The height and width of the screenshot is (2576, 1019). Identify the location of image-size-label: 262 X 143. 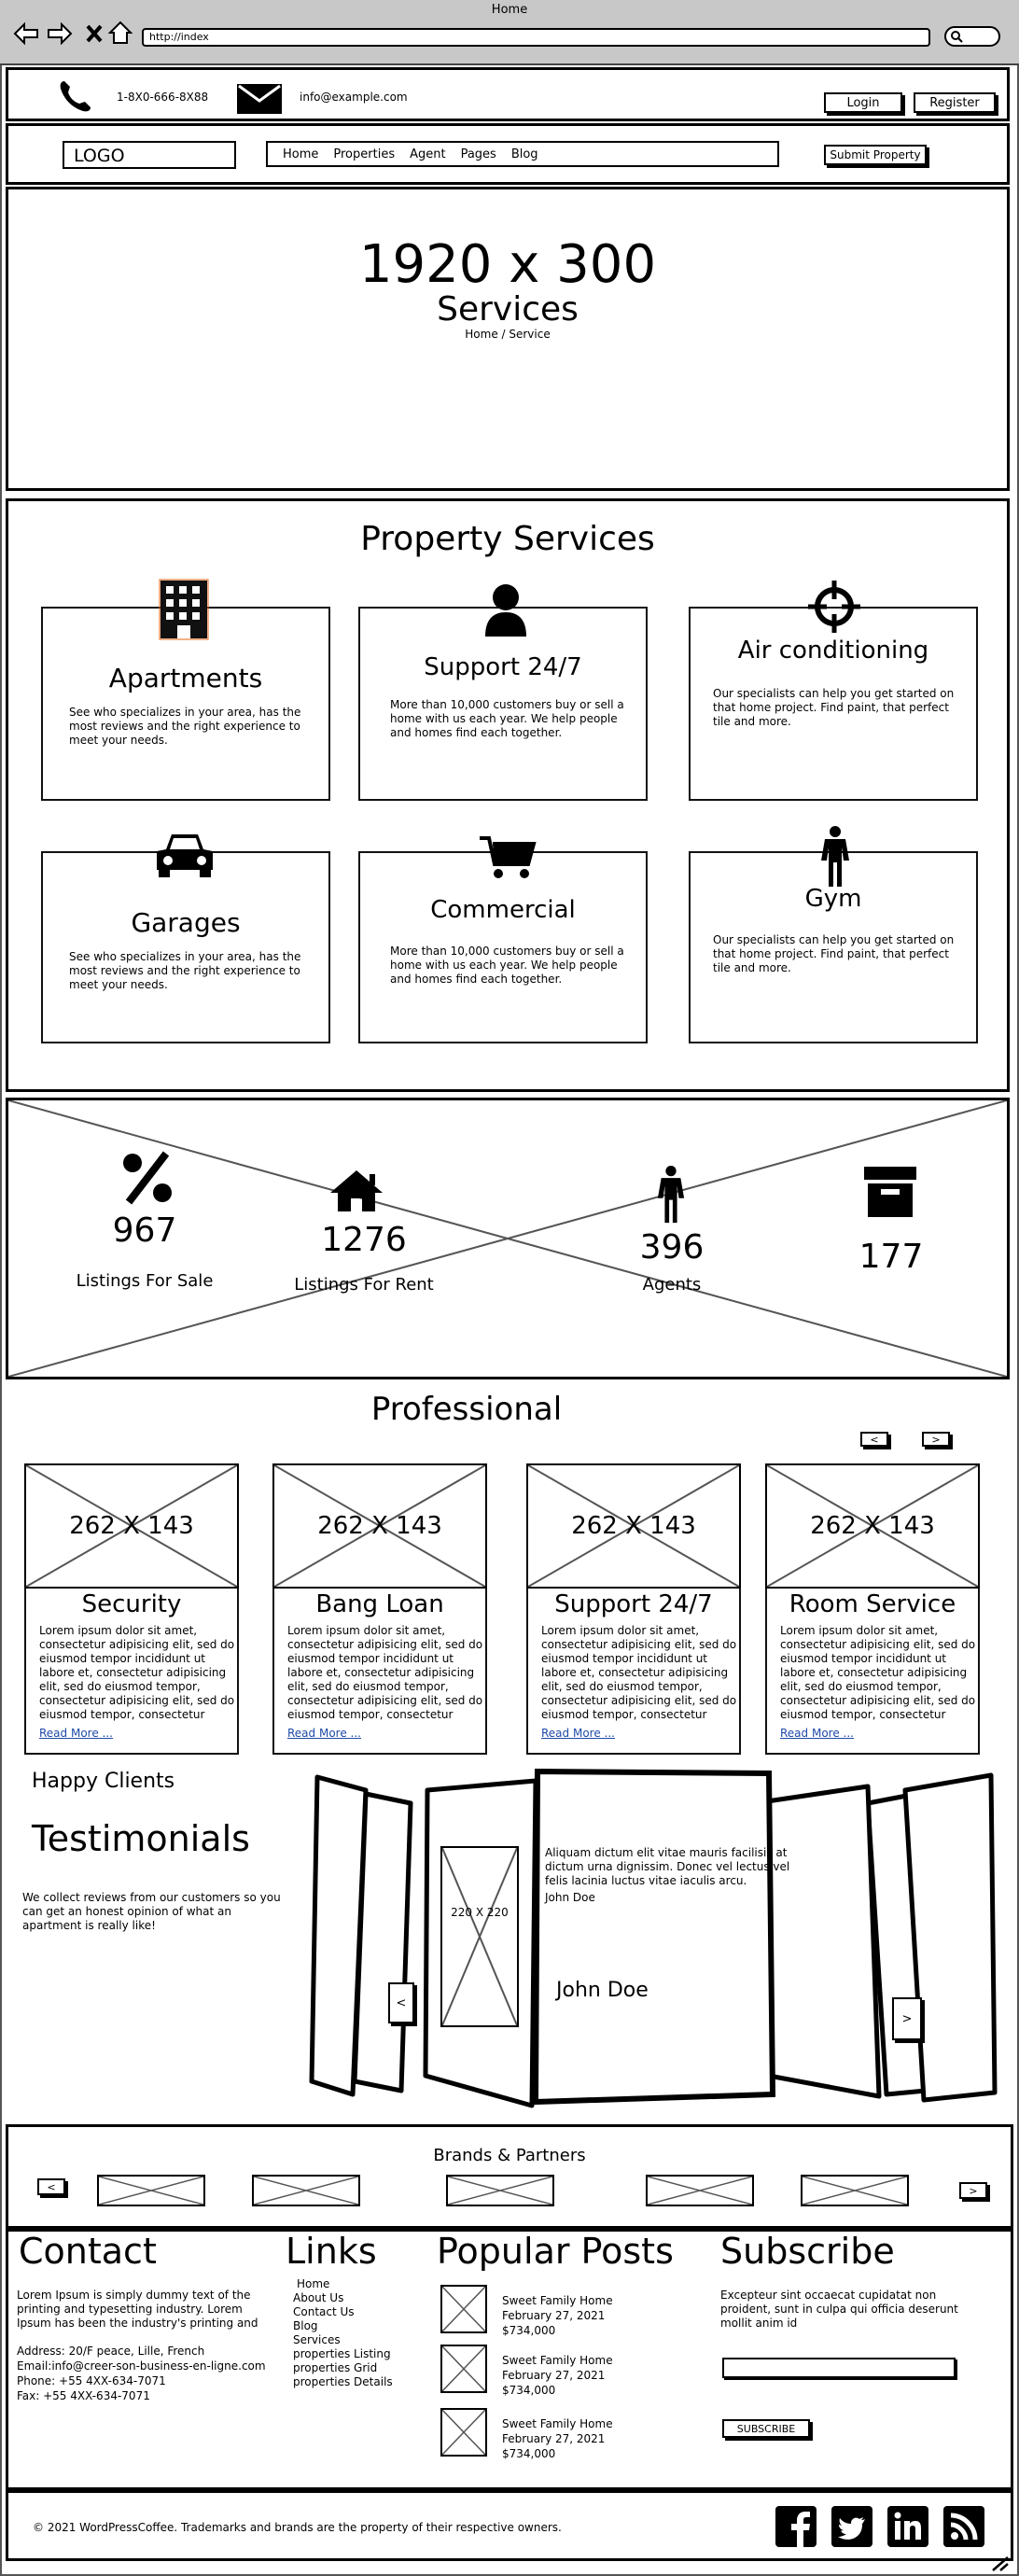
(872, 1526).